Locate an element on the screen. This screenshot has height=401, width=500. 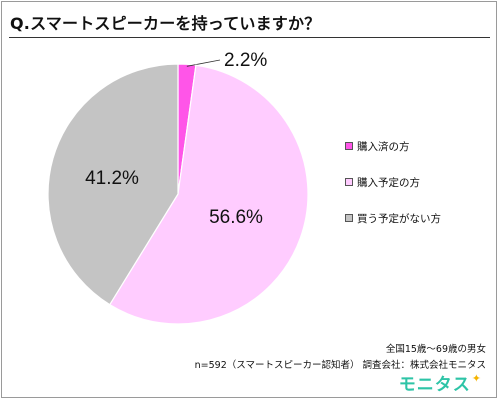
legend-item-1: 購入済の方 is located at coordinates (393, 146).